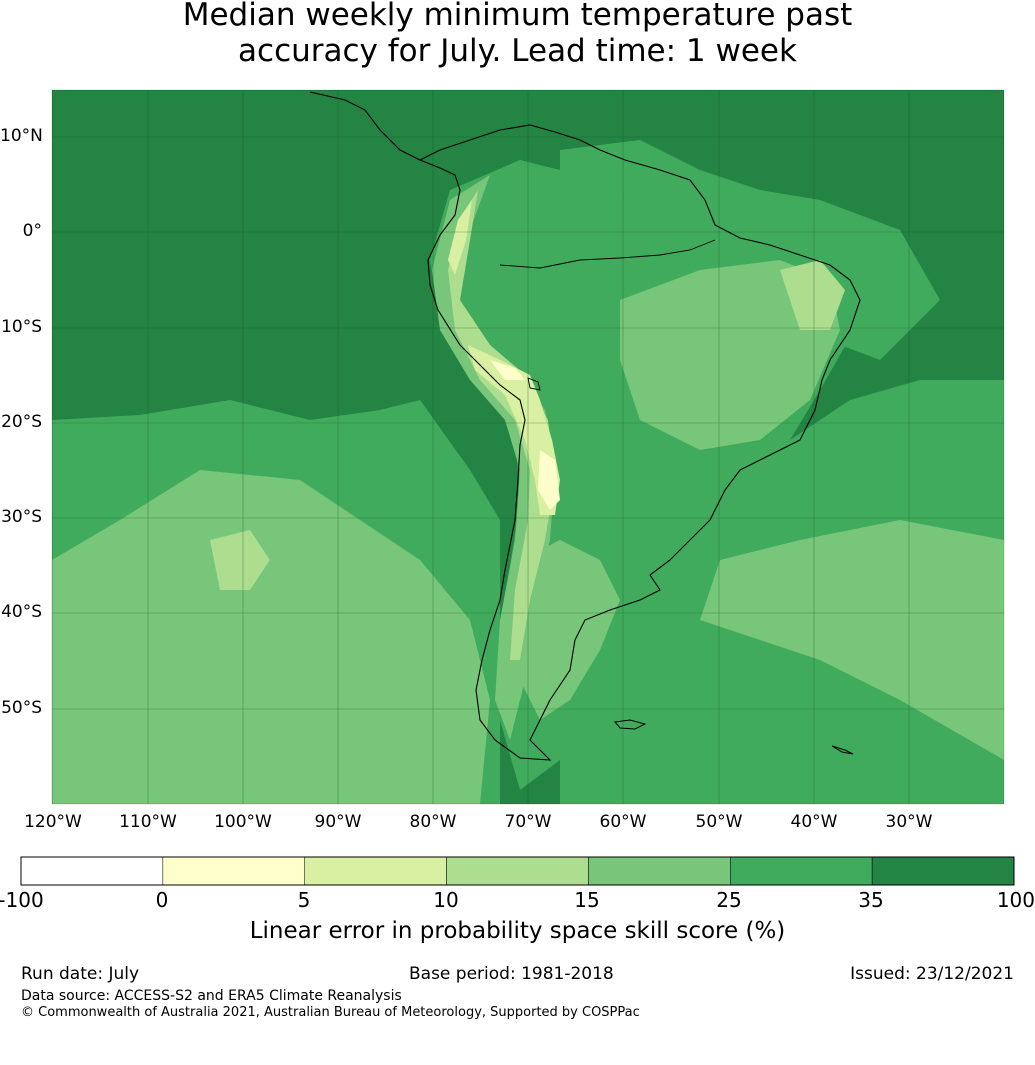 This screenshot has height=1065, width=1035. I want to click on lake-titicaca, so click(534, 384).